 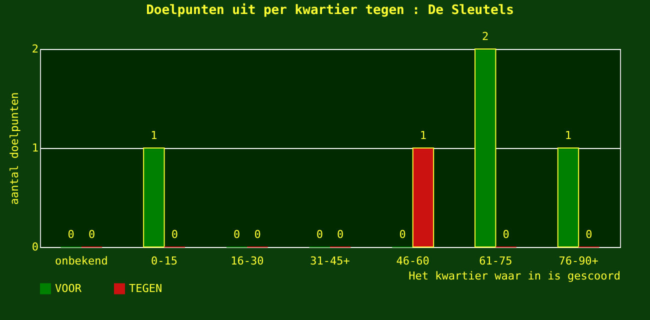 I want to click on x-tick-label: 61-75, so click(x=495, y=261).